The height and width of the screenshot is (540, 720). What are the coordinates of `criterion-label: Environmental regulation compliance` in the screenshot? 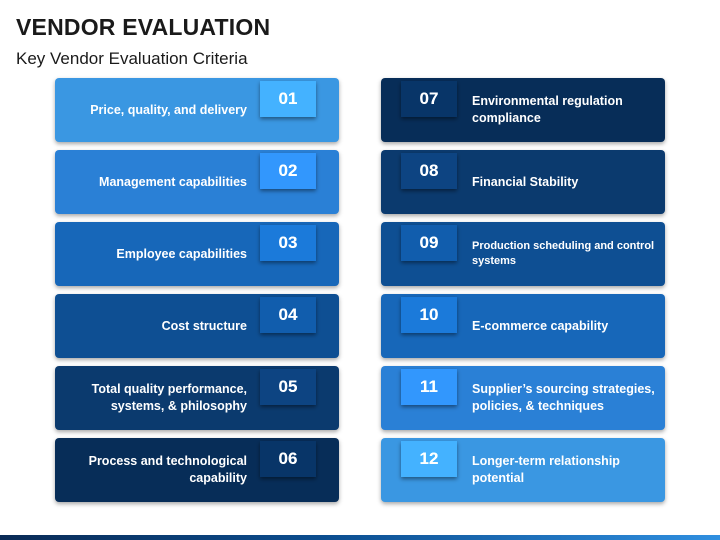 It's located at (547, 109).